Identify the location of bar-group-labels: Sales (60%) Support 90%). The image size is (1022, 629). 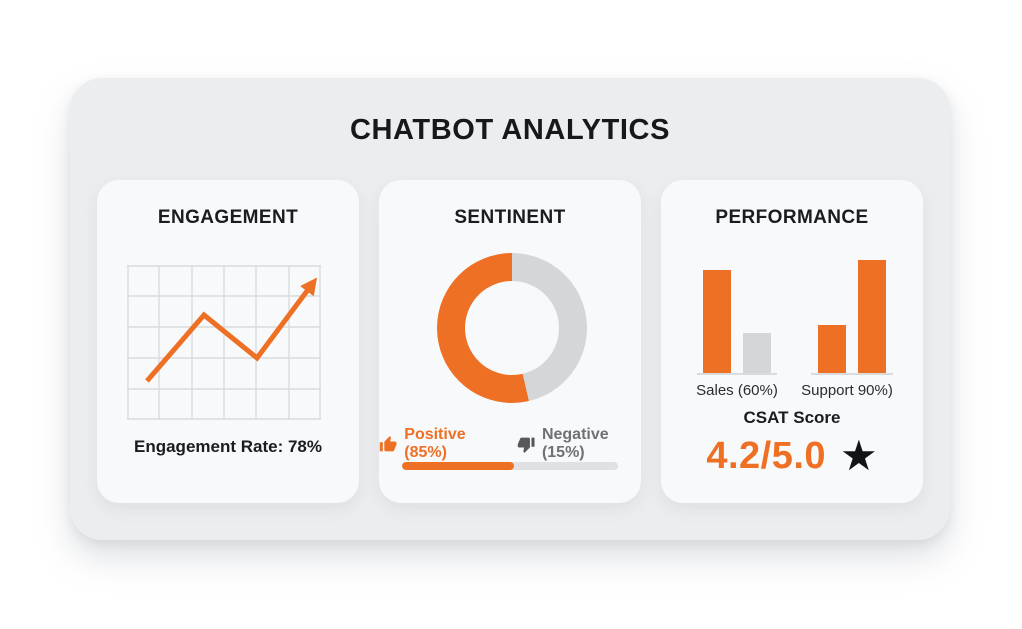
(792, 392).